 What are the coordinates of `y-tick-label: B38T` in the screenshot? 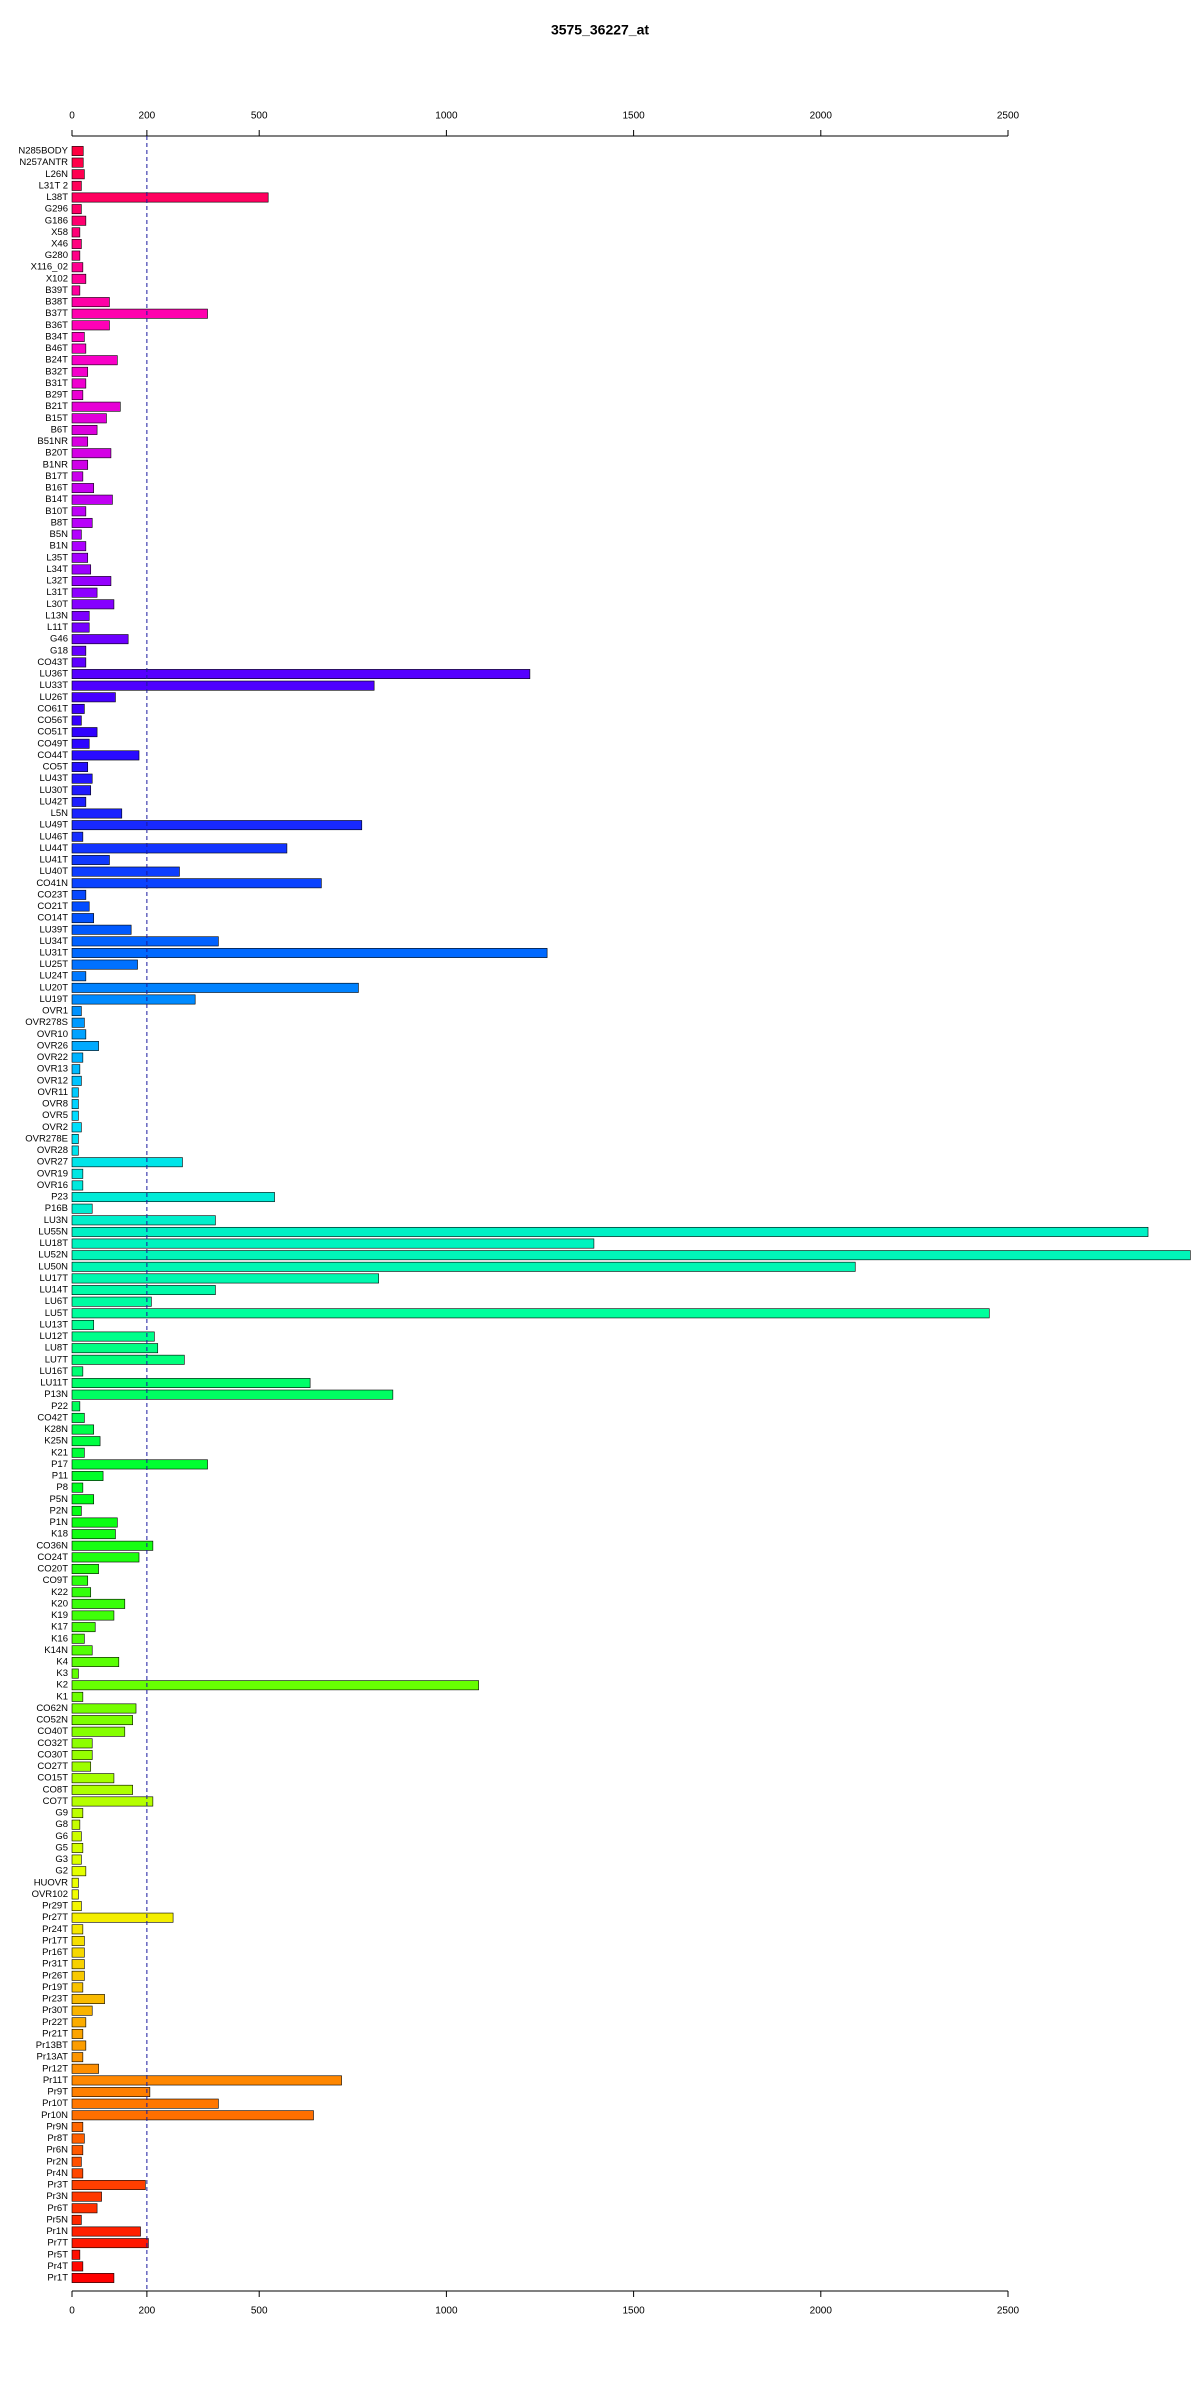 It's located at (56, 302).